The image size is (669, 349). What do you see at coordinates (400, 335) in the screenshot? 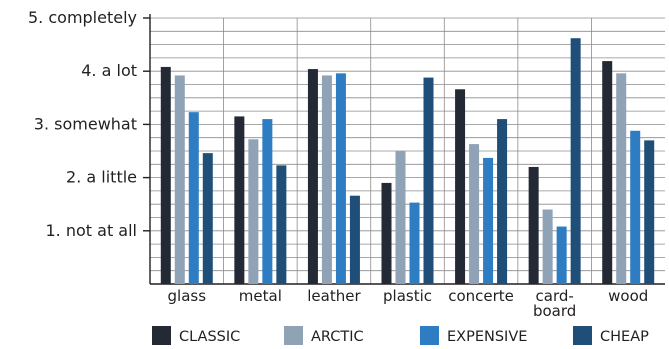
I see `legend: CLASSIC ARCTIC EXPENSIVE CHEAP` at bounding box center [400, 335].